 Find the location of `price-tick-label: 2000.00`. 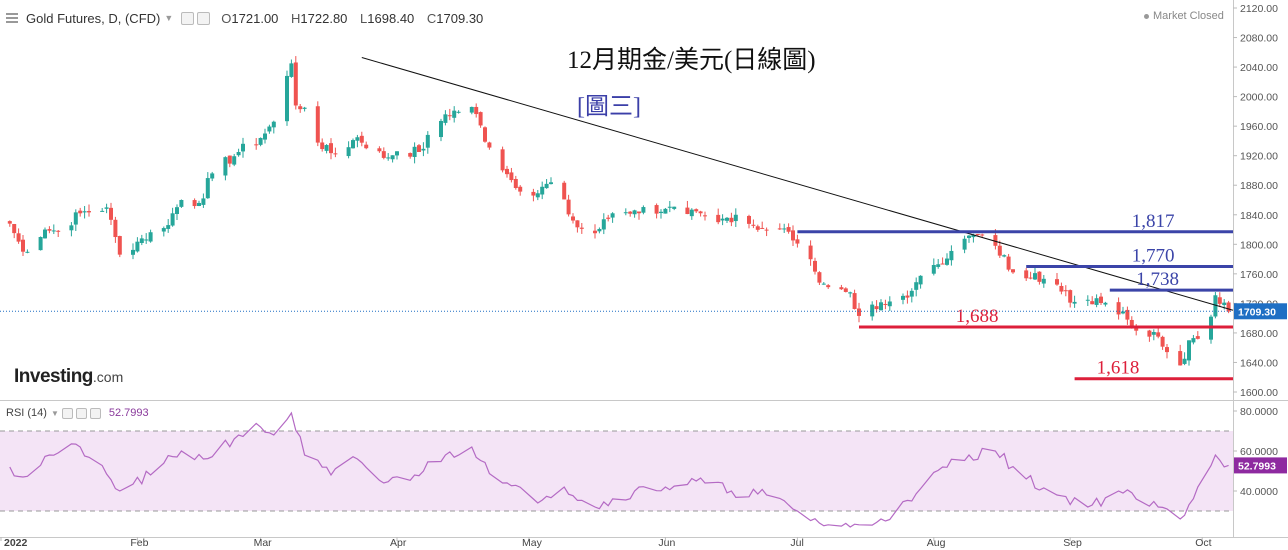

price-tick-label: 2000.00 is located at coordinates (1259, 98).